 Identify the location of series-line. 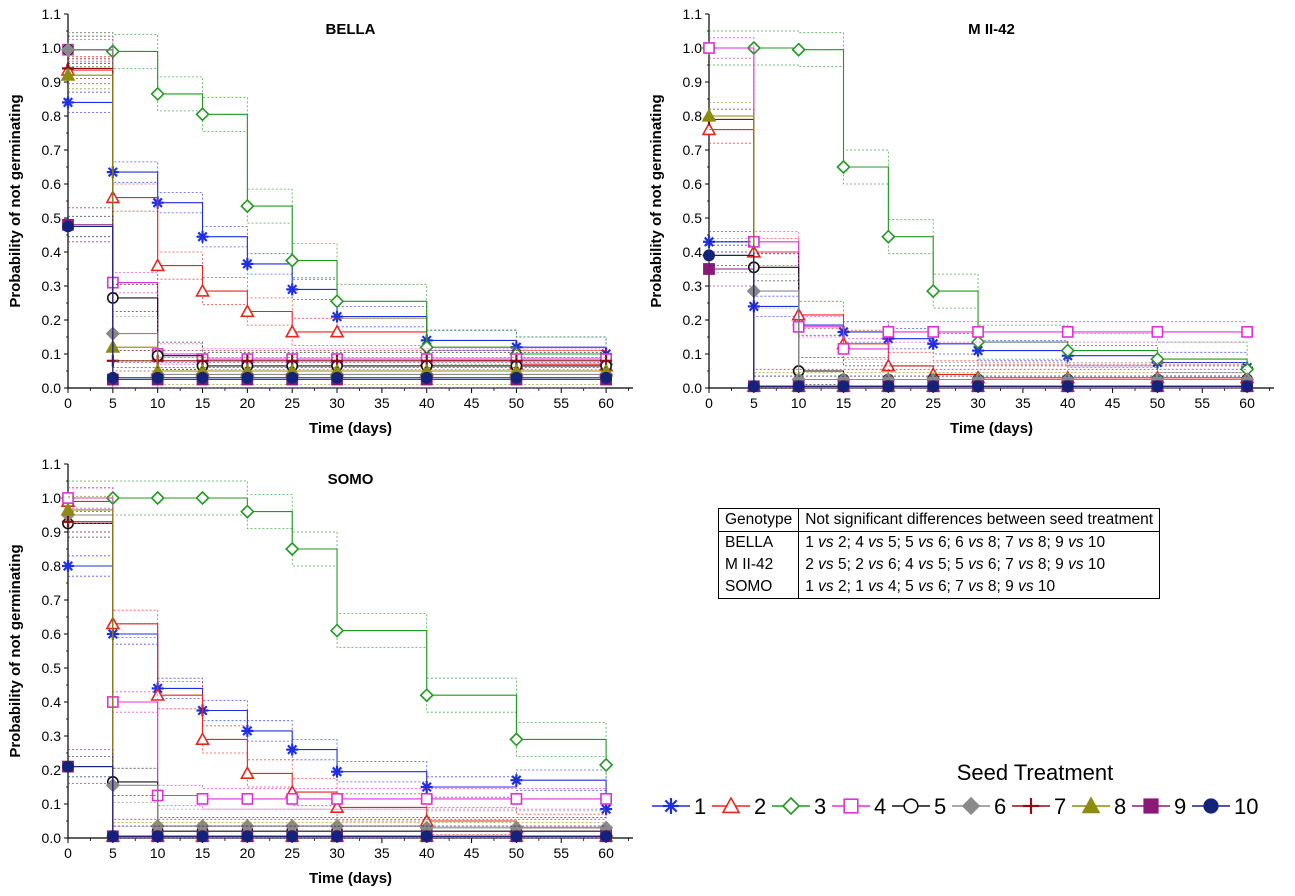
(337, 631).